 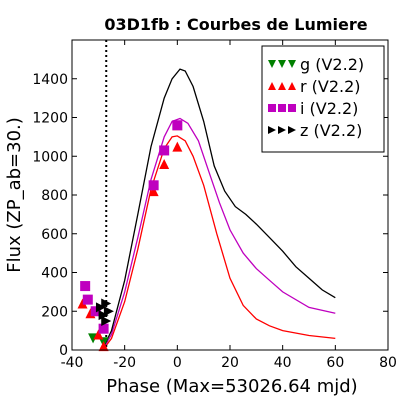 I want to click on x-axis-label: Phase (Max=53026.64 mjd), so click(x=231, y=386).